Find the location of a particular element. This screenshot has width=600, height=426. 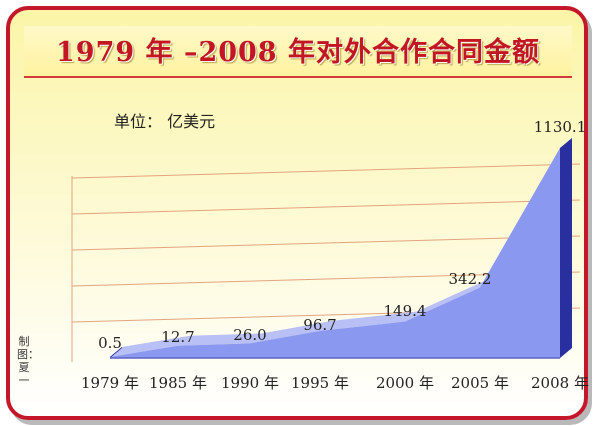

data-label: 1130.1 is located at coordinates (560, 127).